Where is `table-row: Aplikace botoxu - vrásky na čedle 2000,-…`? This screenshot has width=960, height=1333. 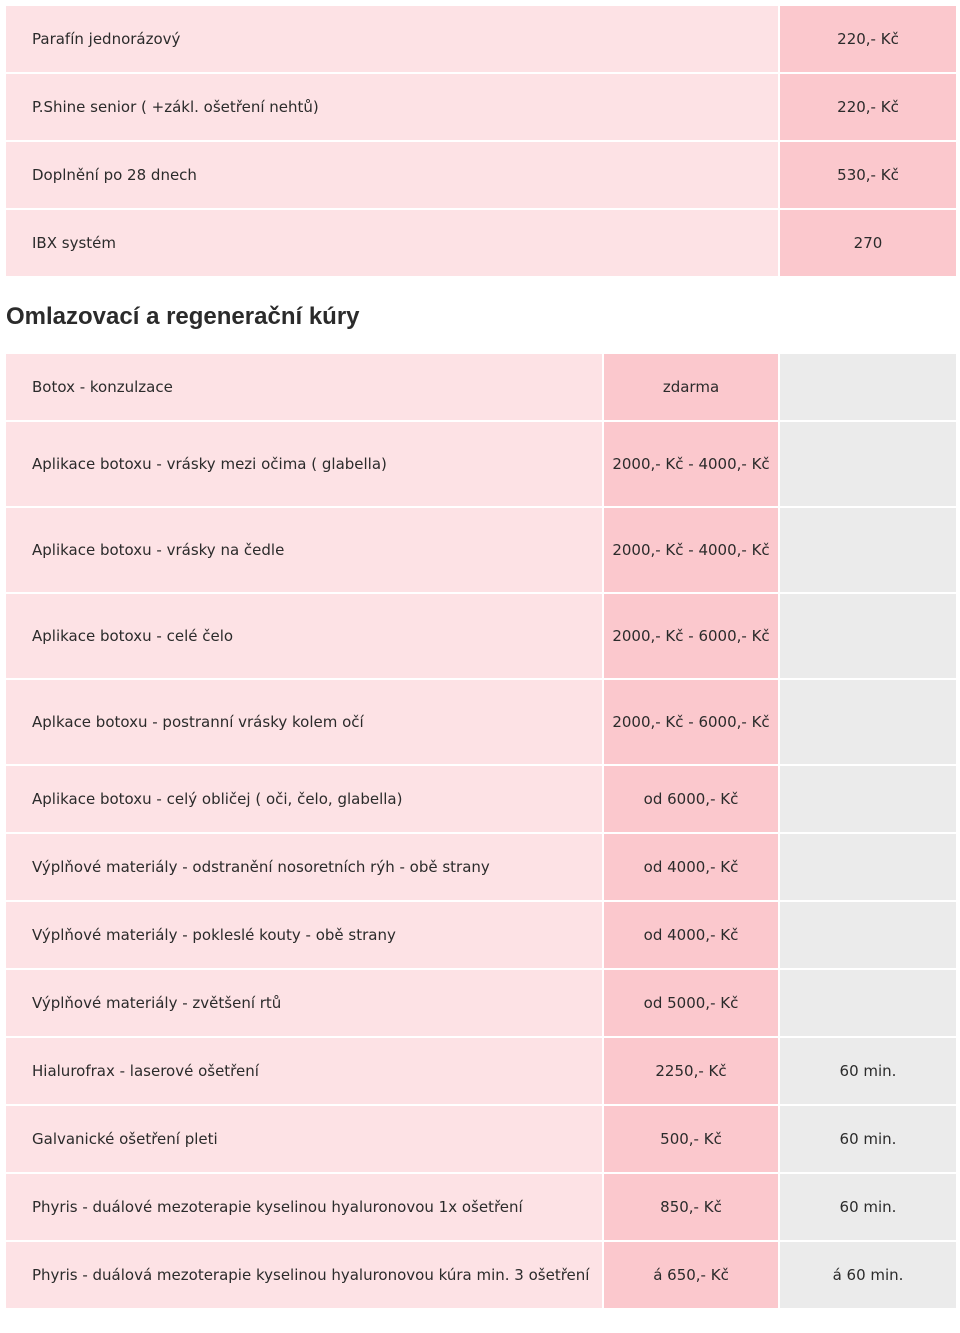
table-row: Aplikace botoxu - vrásky na čedle 2000,-… is located at coordinates (481, 550).